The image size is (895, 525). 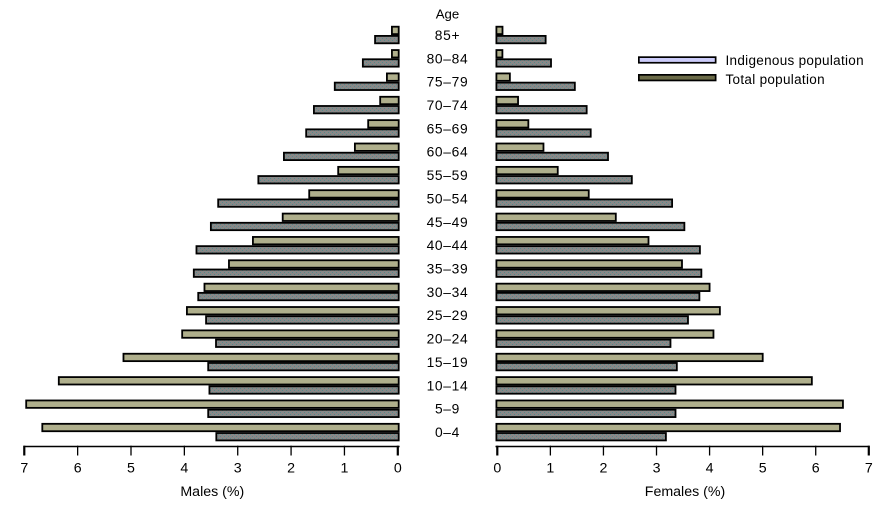 I want to click on svg-text: 60–64, so click(x=448, y=152).